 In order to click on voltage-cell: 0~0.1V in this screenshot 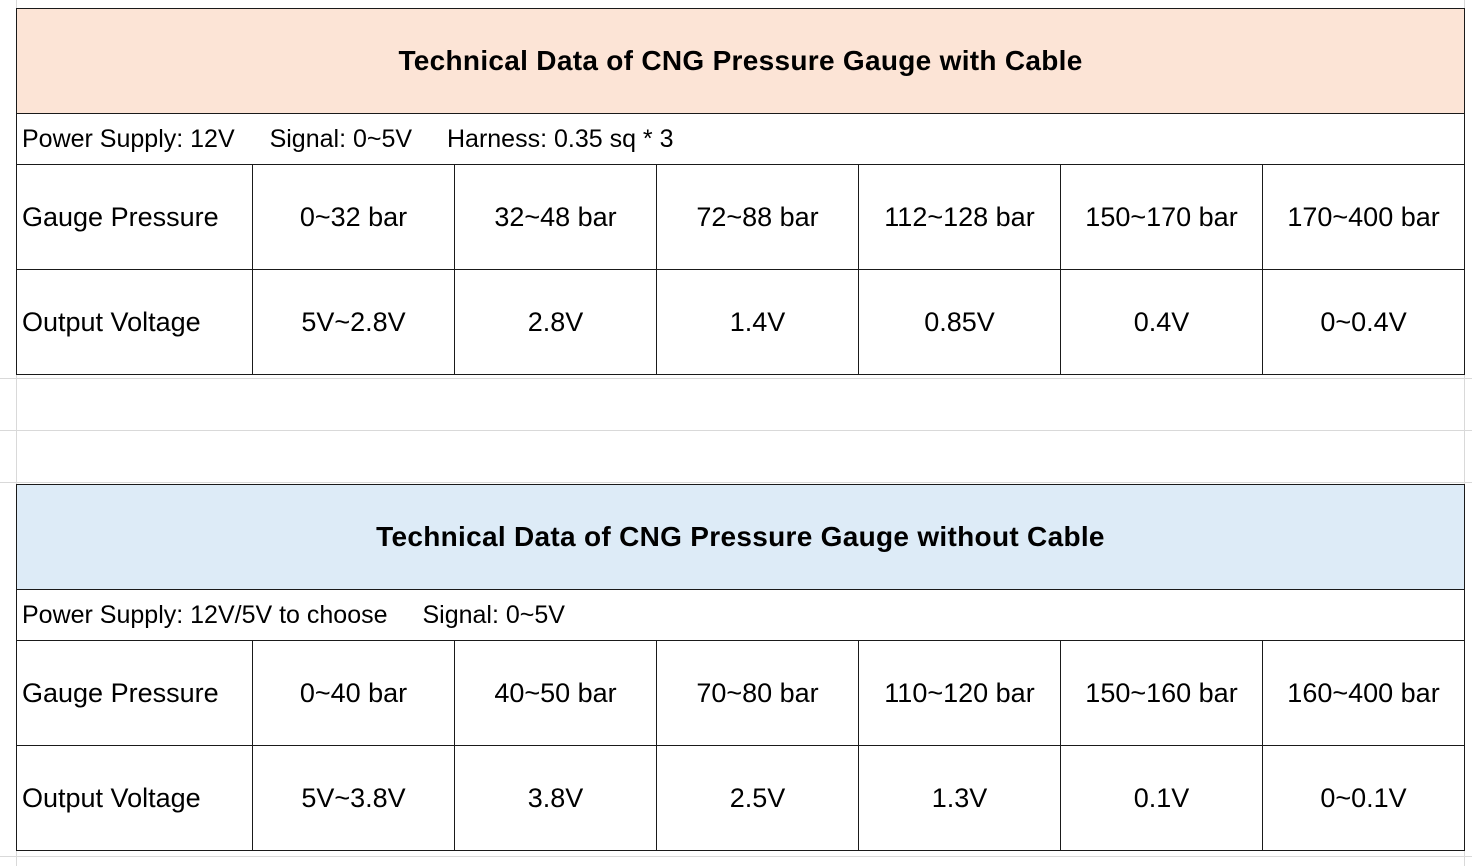, I will do `click(1363, 798)`.